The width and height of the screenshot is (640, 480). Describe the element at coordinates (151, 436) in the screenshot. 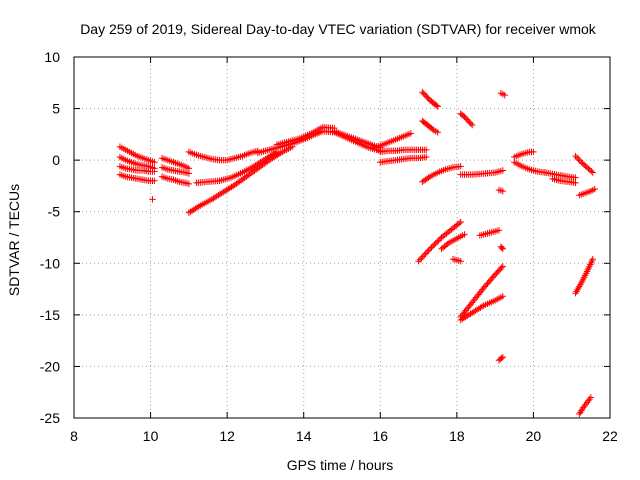

I see `x-tick-label: 10` at that location.